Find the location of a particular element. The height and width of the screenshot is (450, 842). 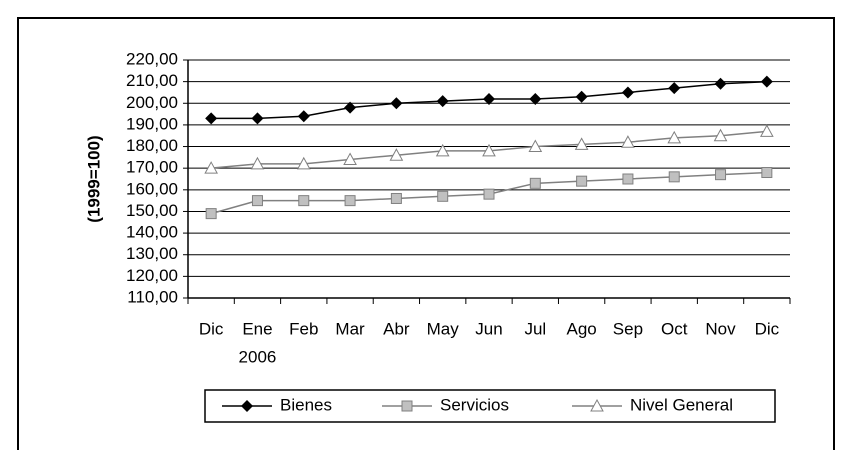

legend-label: Bienes is located at coordinates (306, 404).